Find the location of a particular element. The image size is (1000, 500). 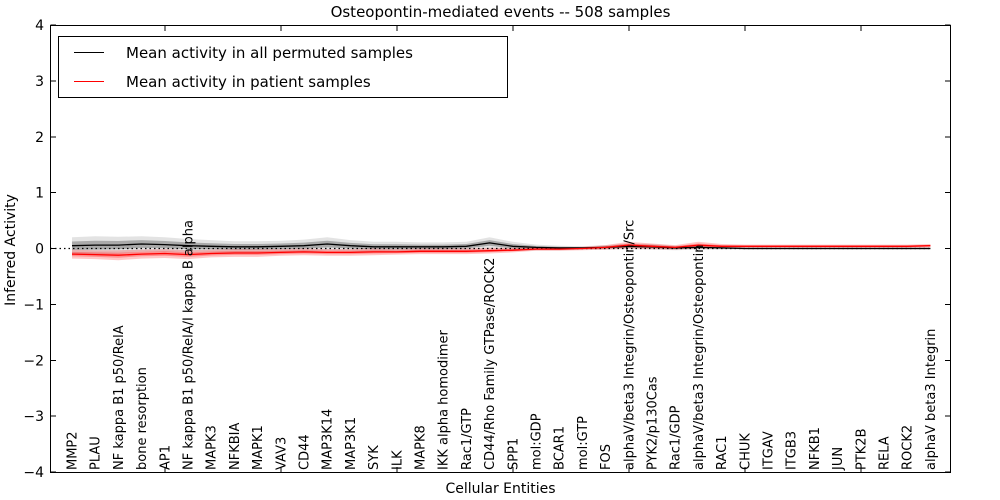

x-tick-label: IKK alpha homodimer is located at coordinates (444, 399).